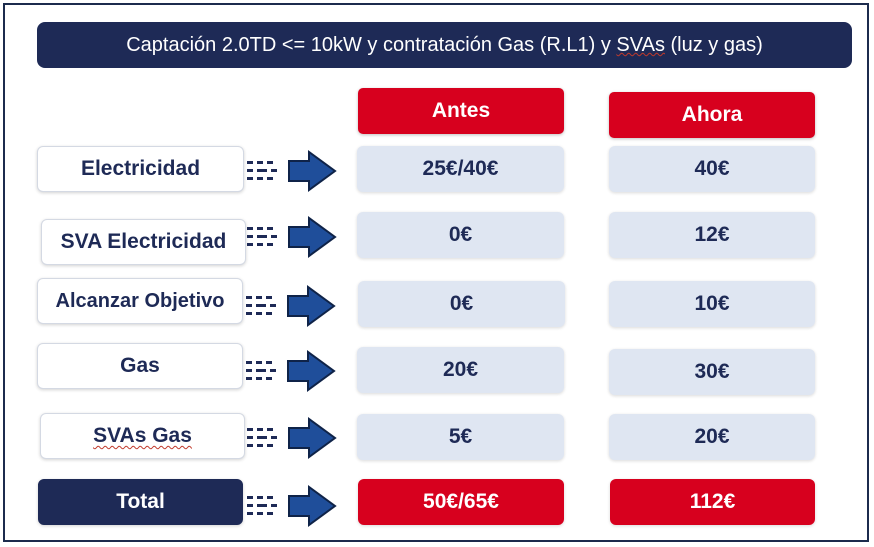 The image size is (874, 547). What do you see at coordinates (460, 437) in the screenshot?
I see `antes-value-svas-gas: 5€` at bounding box center [460, 437].